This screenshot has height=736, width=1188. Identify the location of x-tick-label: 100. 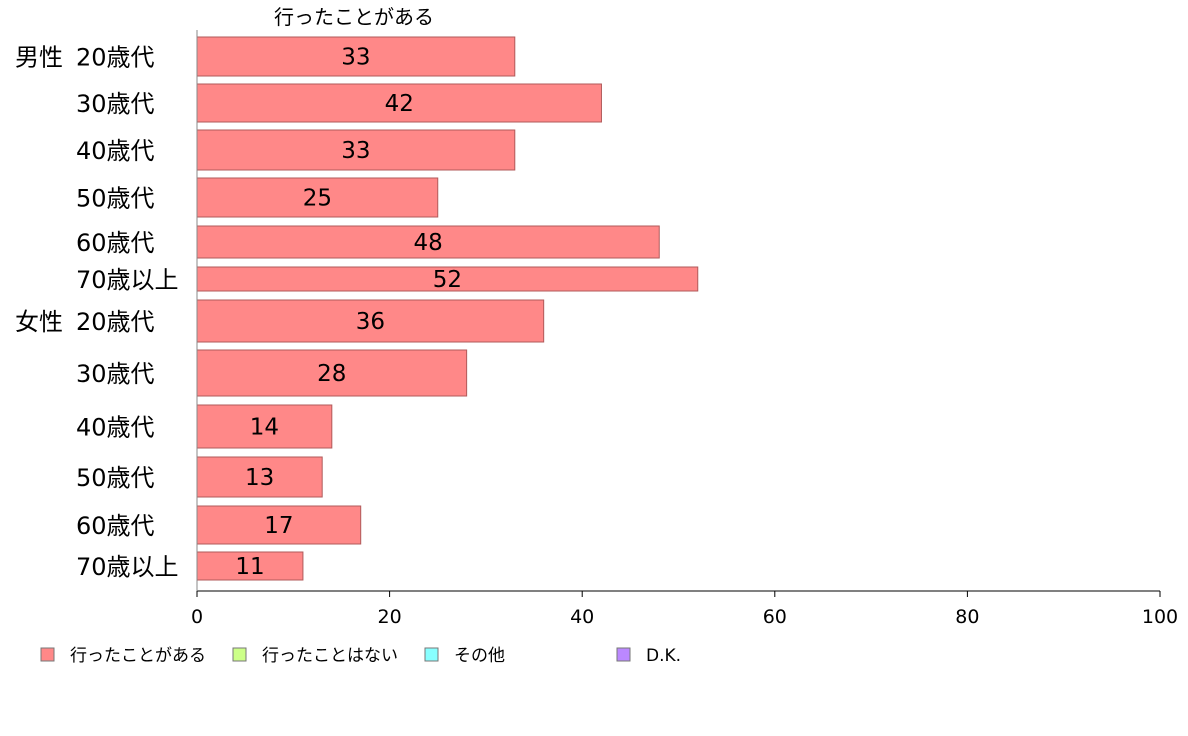
(1160, 617).